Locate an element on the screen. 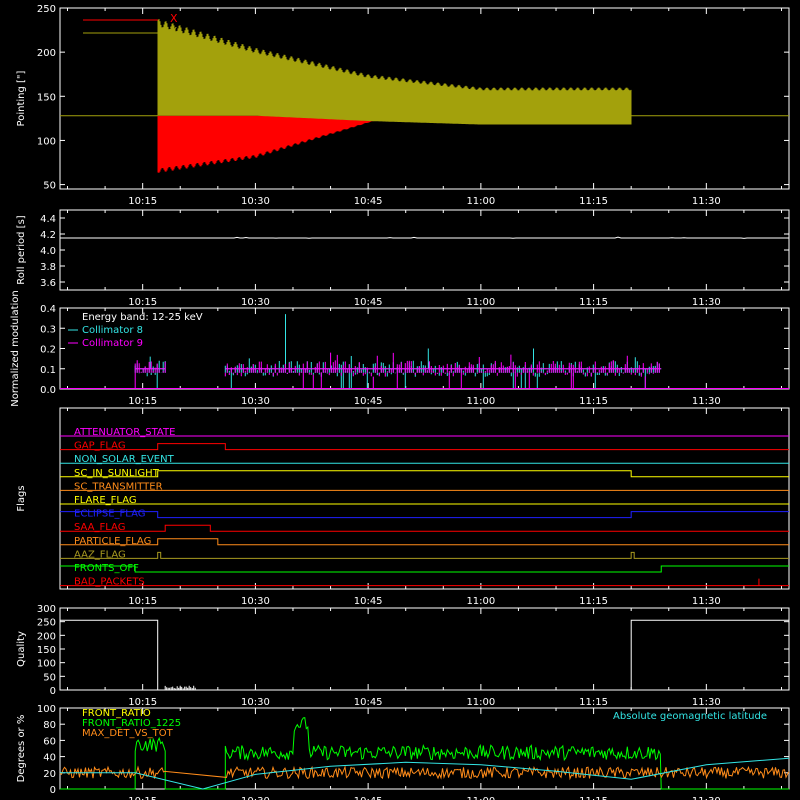  energy-band-label: Energy band: 12-25 keV is located at coordinates (142, 317).